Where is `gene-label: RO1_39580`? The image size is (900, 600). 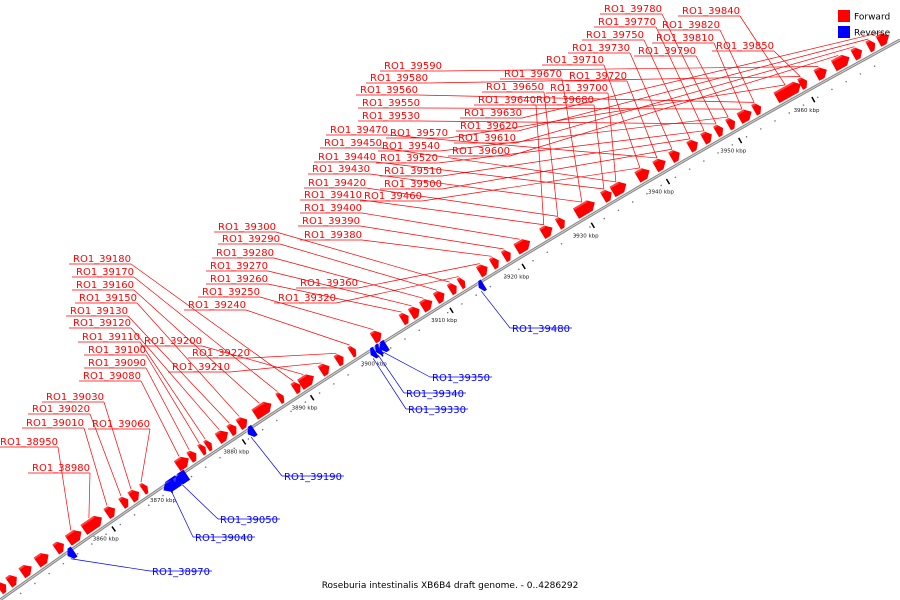
gene-label: RO1_39580 is located at coordinates (399, 78).